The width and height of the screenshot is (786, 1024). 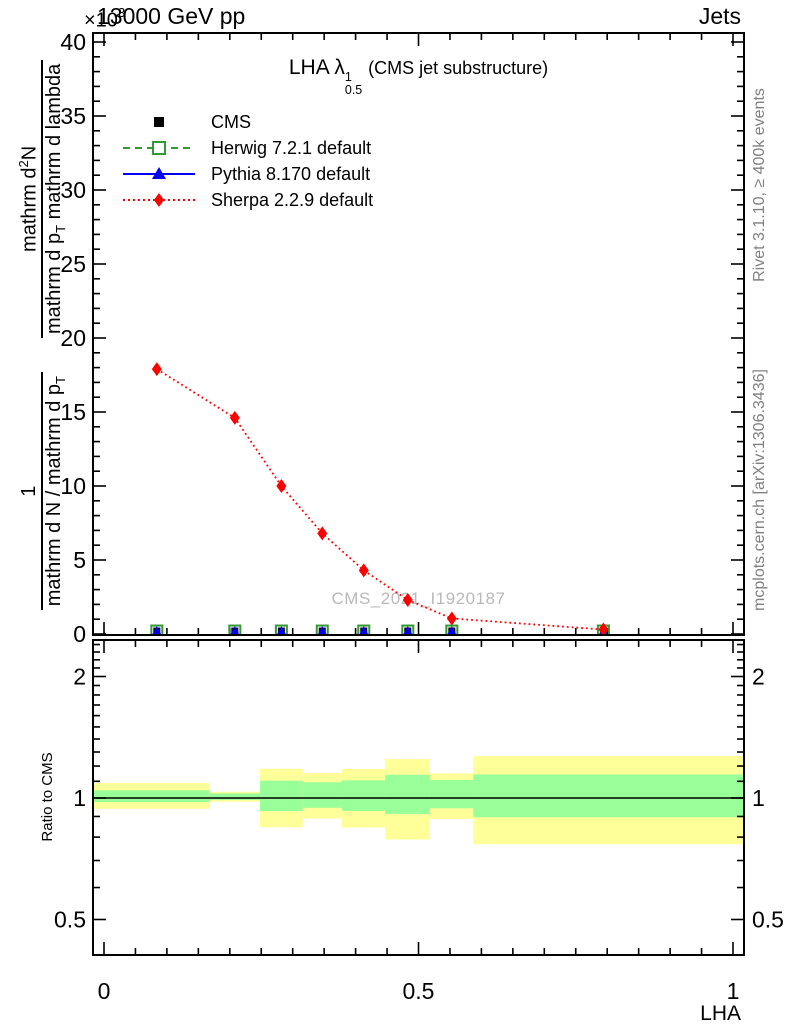 I want to click on y-tick-label: 35, so click(x=73, y=116).